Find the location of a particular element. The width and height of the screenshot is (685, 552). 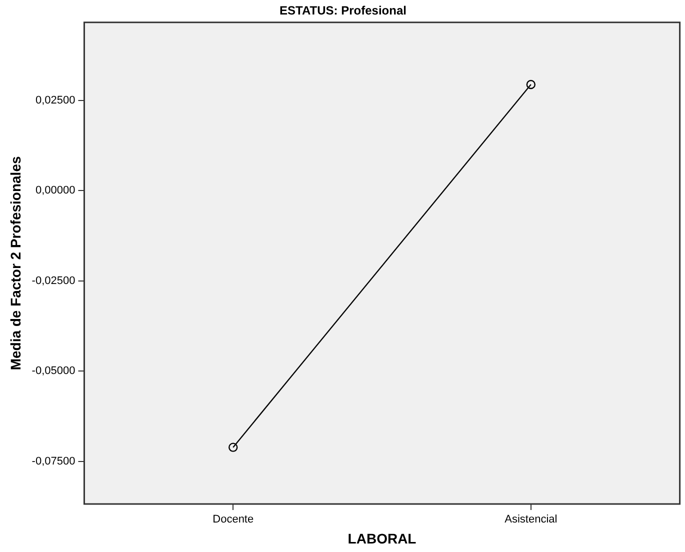

y-tick-label: -0,07500 is located at coordinates (54, 461).